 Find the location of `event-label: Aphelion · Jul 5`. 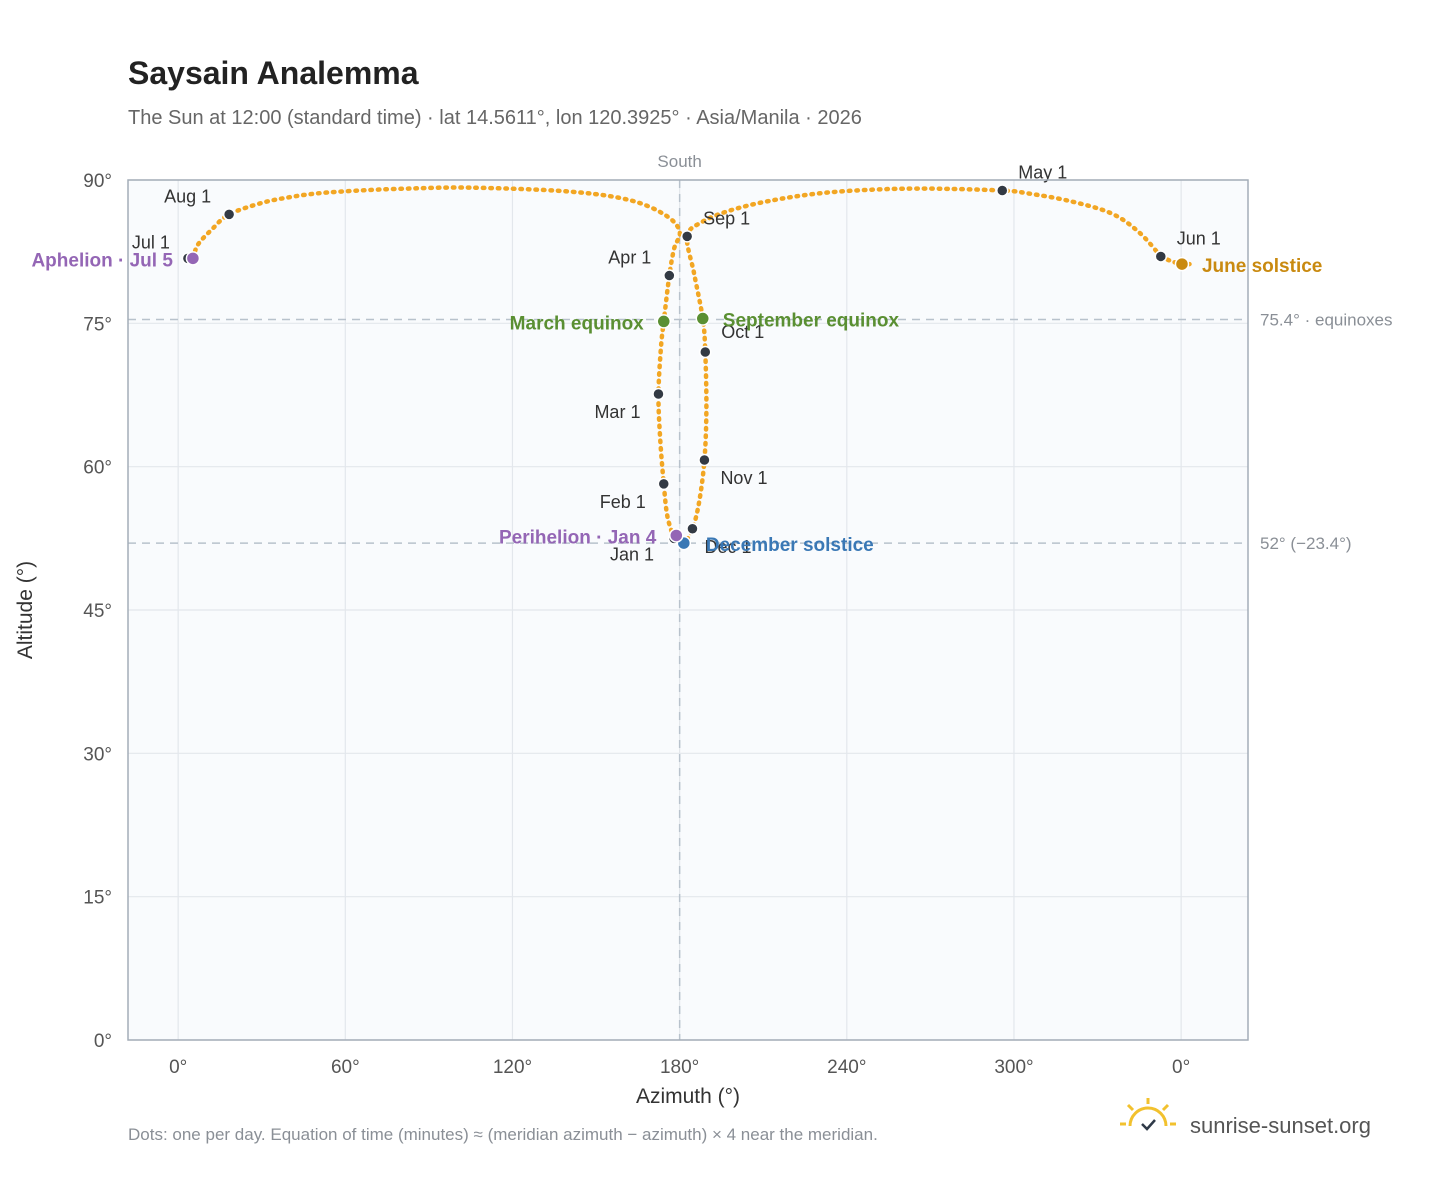

event-label: Aphelion · Jul 5 is located at coordinates (102, 260).